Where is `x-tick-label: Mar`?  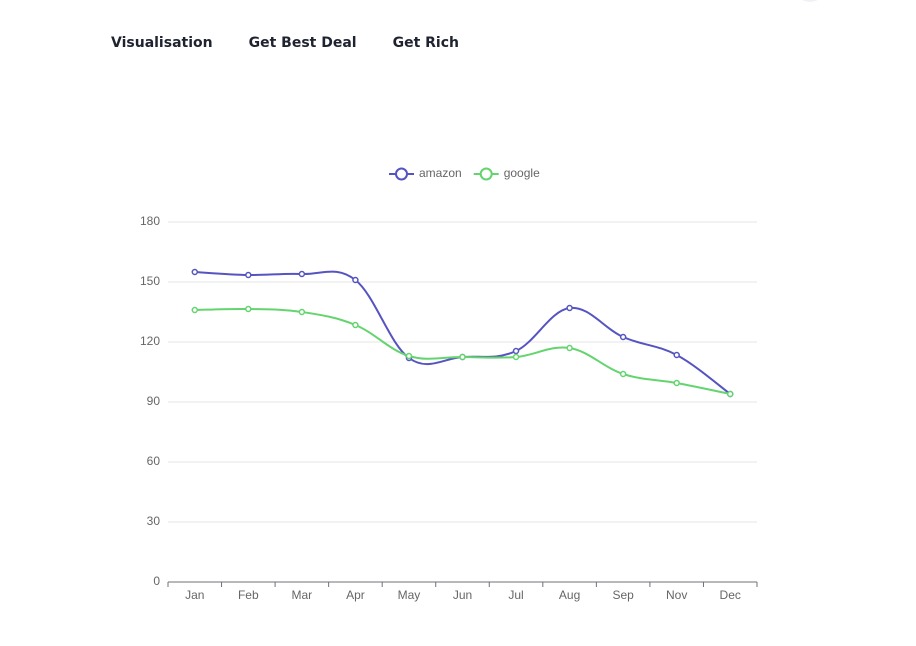
x-tick-label: Mar is located at coordinates (302, 595).